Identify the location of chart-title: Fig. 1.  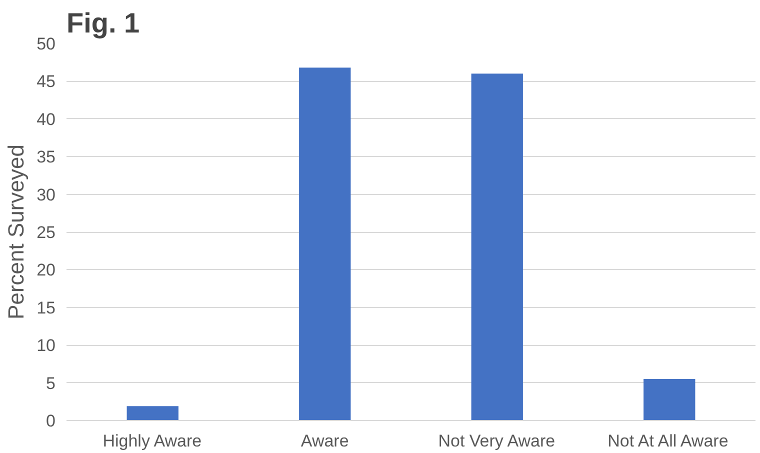
(103, 23).